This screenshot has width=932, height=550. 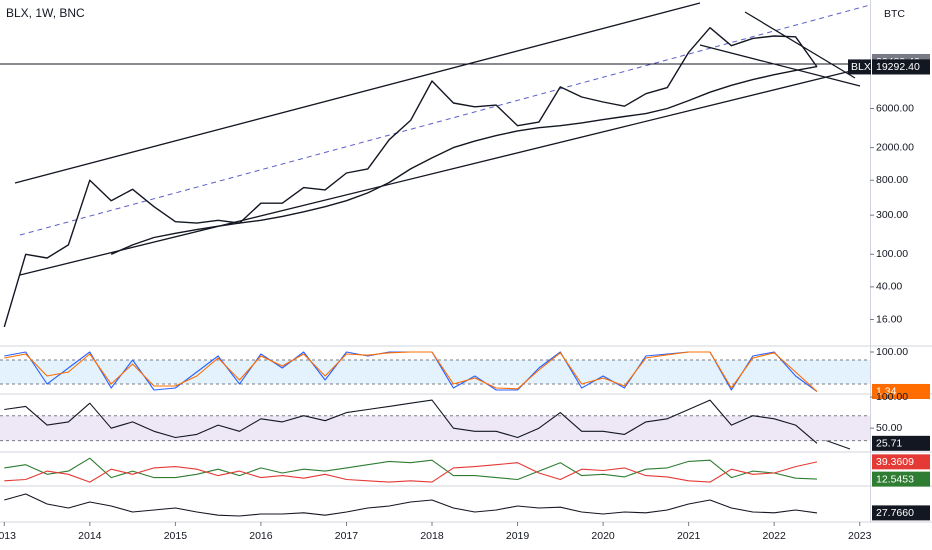 What do you see at coordinates (603, 536) in the screenshot?
I see `x-tick-label: 2020` at bounding box center [603, 536].